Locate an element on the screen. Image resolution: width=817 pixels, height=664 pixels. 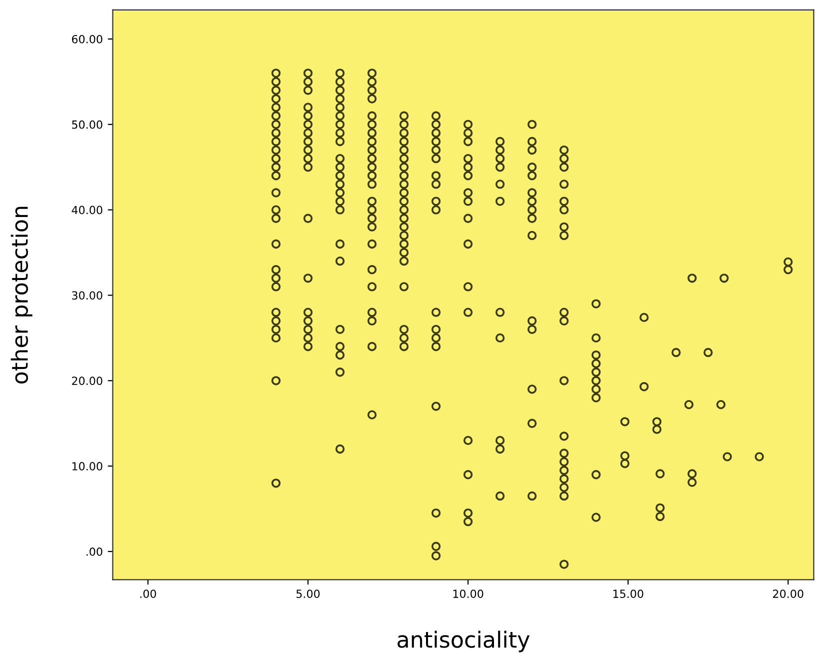
x-tick-label: 5.00 is located at coordinates (308, 594).